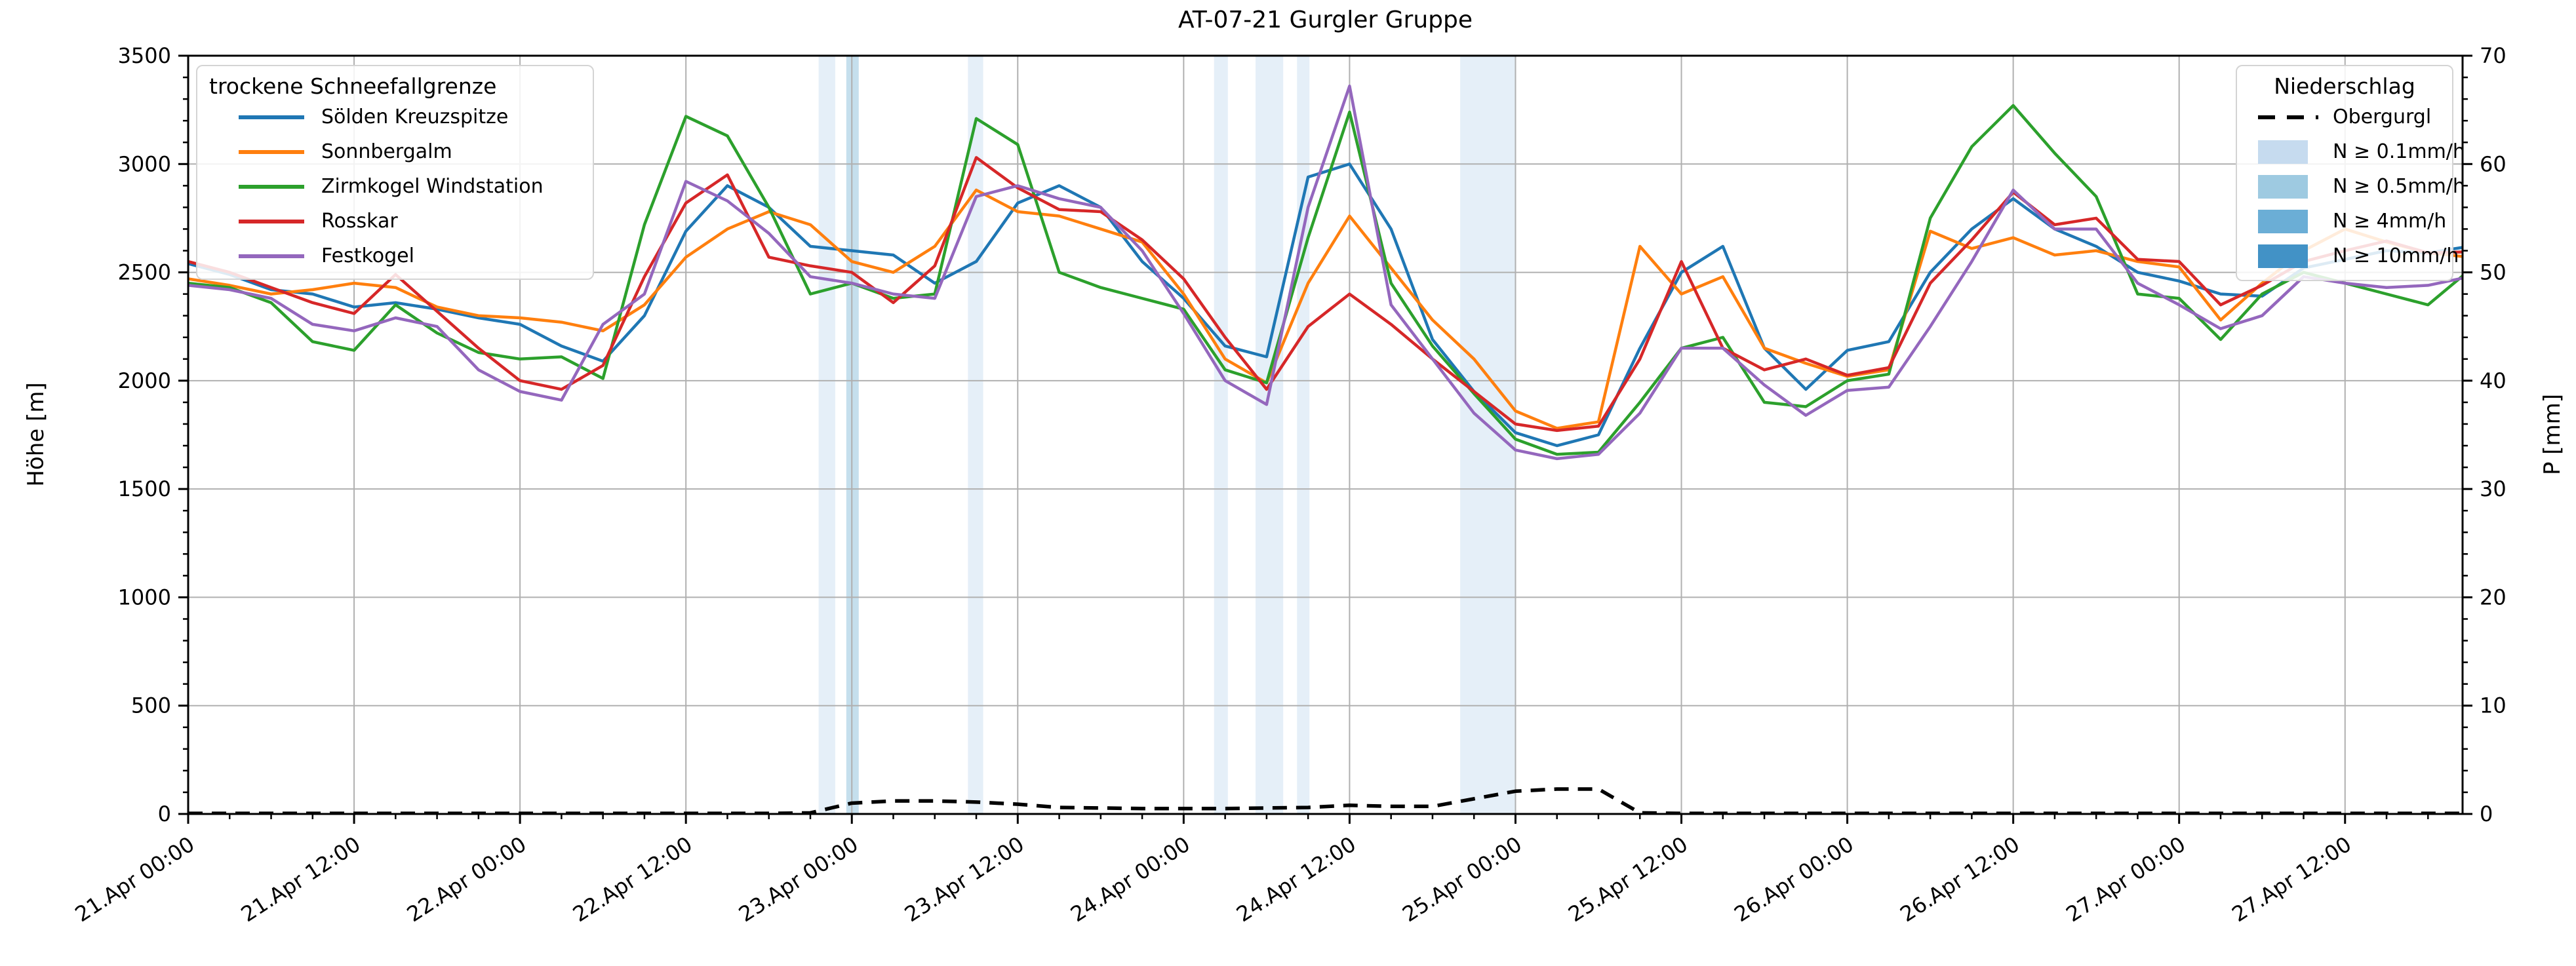 This screenshot has width=2576, height=966. I want to click on x-tick-label: 26.Apr 00:00, so click(1794, 879).